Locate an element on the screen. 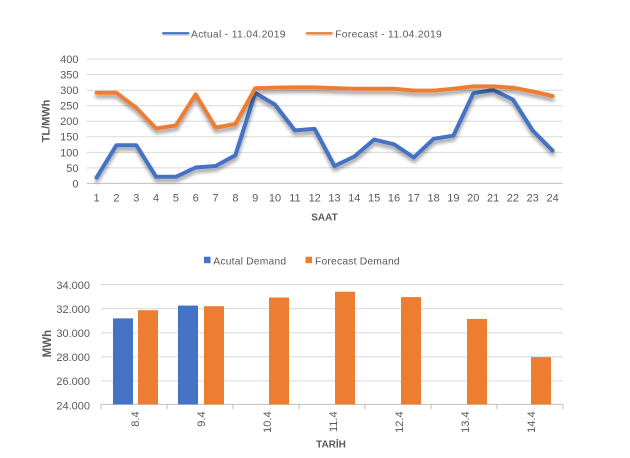  svg-text: 8.4 is located at coordinates (136, 418).